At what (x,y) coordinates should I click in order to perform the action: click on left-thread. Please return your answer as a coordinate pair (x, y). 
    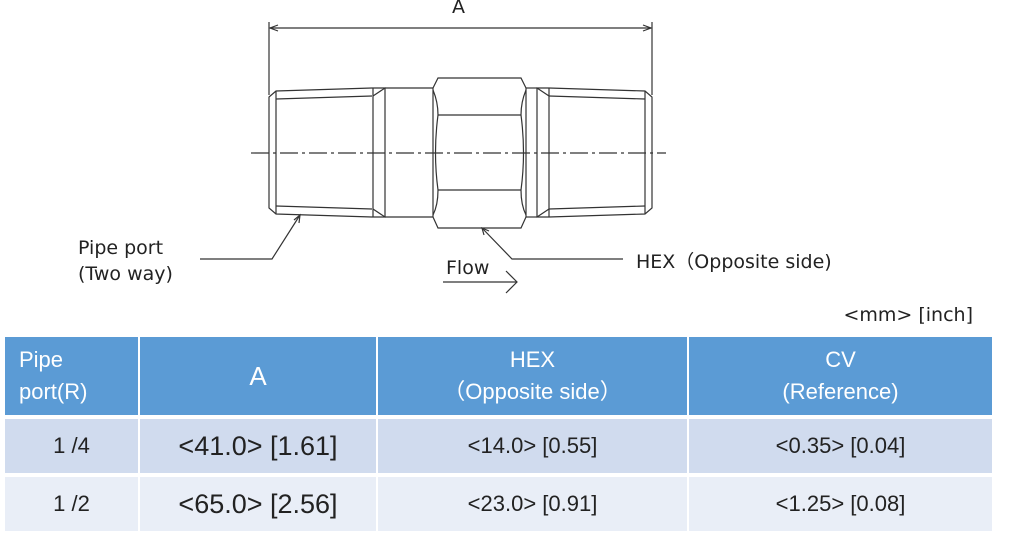
    Looking at the image, I should click on (350, 152).